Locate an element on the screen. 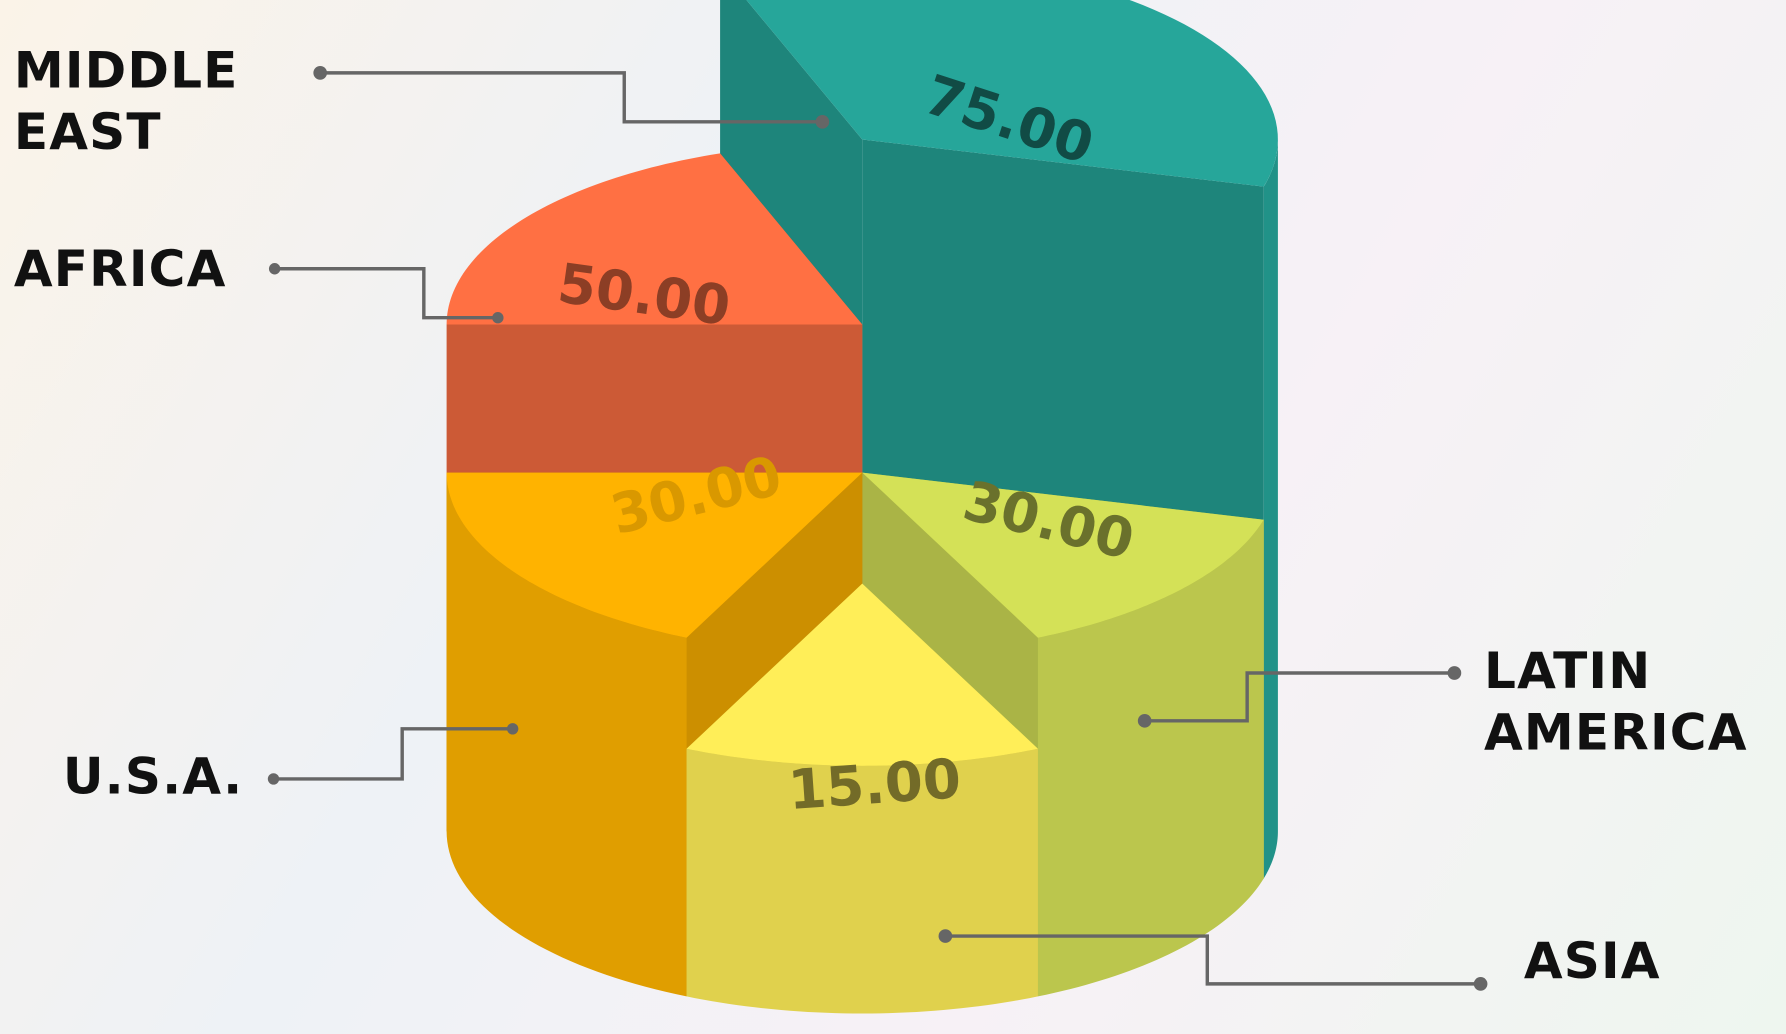 This screenshot has width=1786, height=1034. category-label: ASIA is located at coordinates (1592, 961).